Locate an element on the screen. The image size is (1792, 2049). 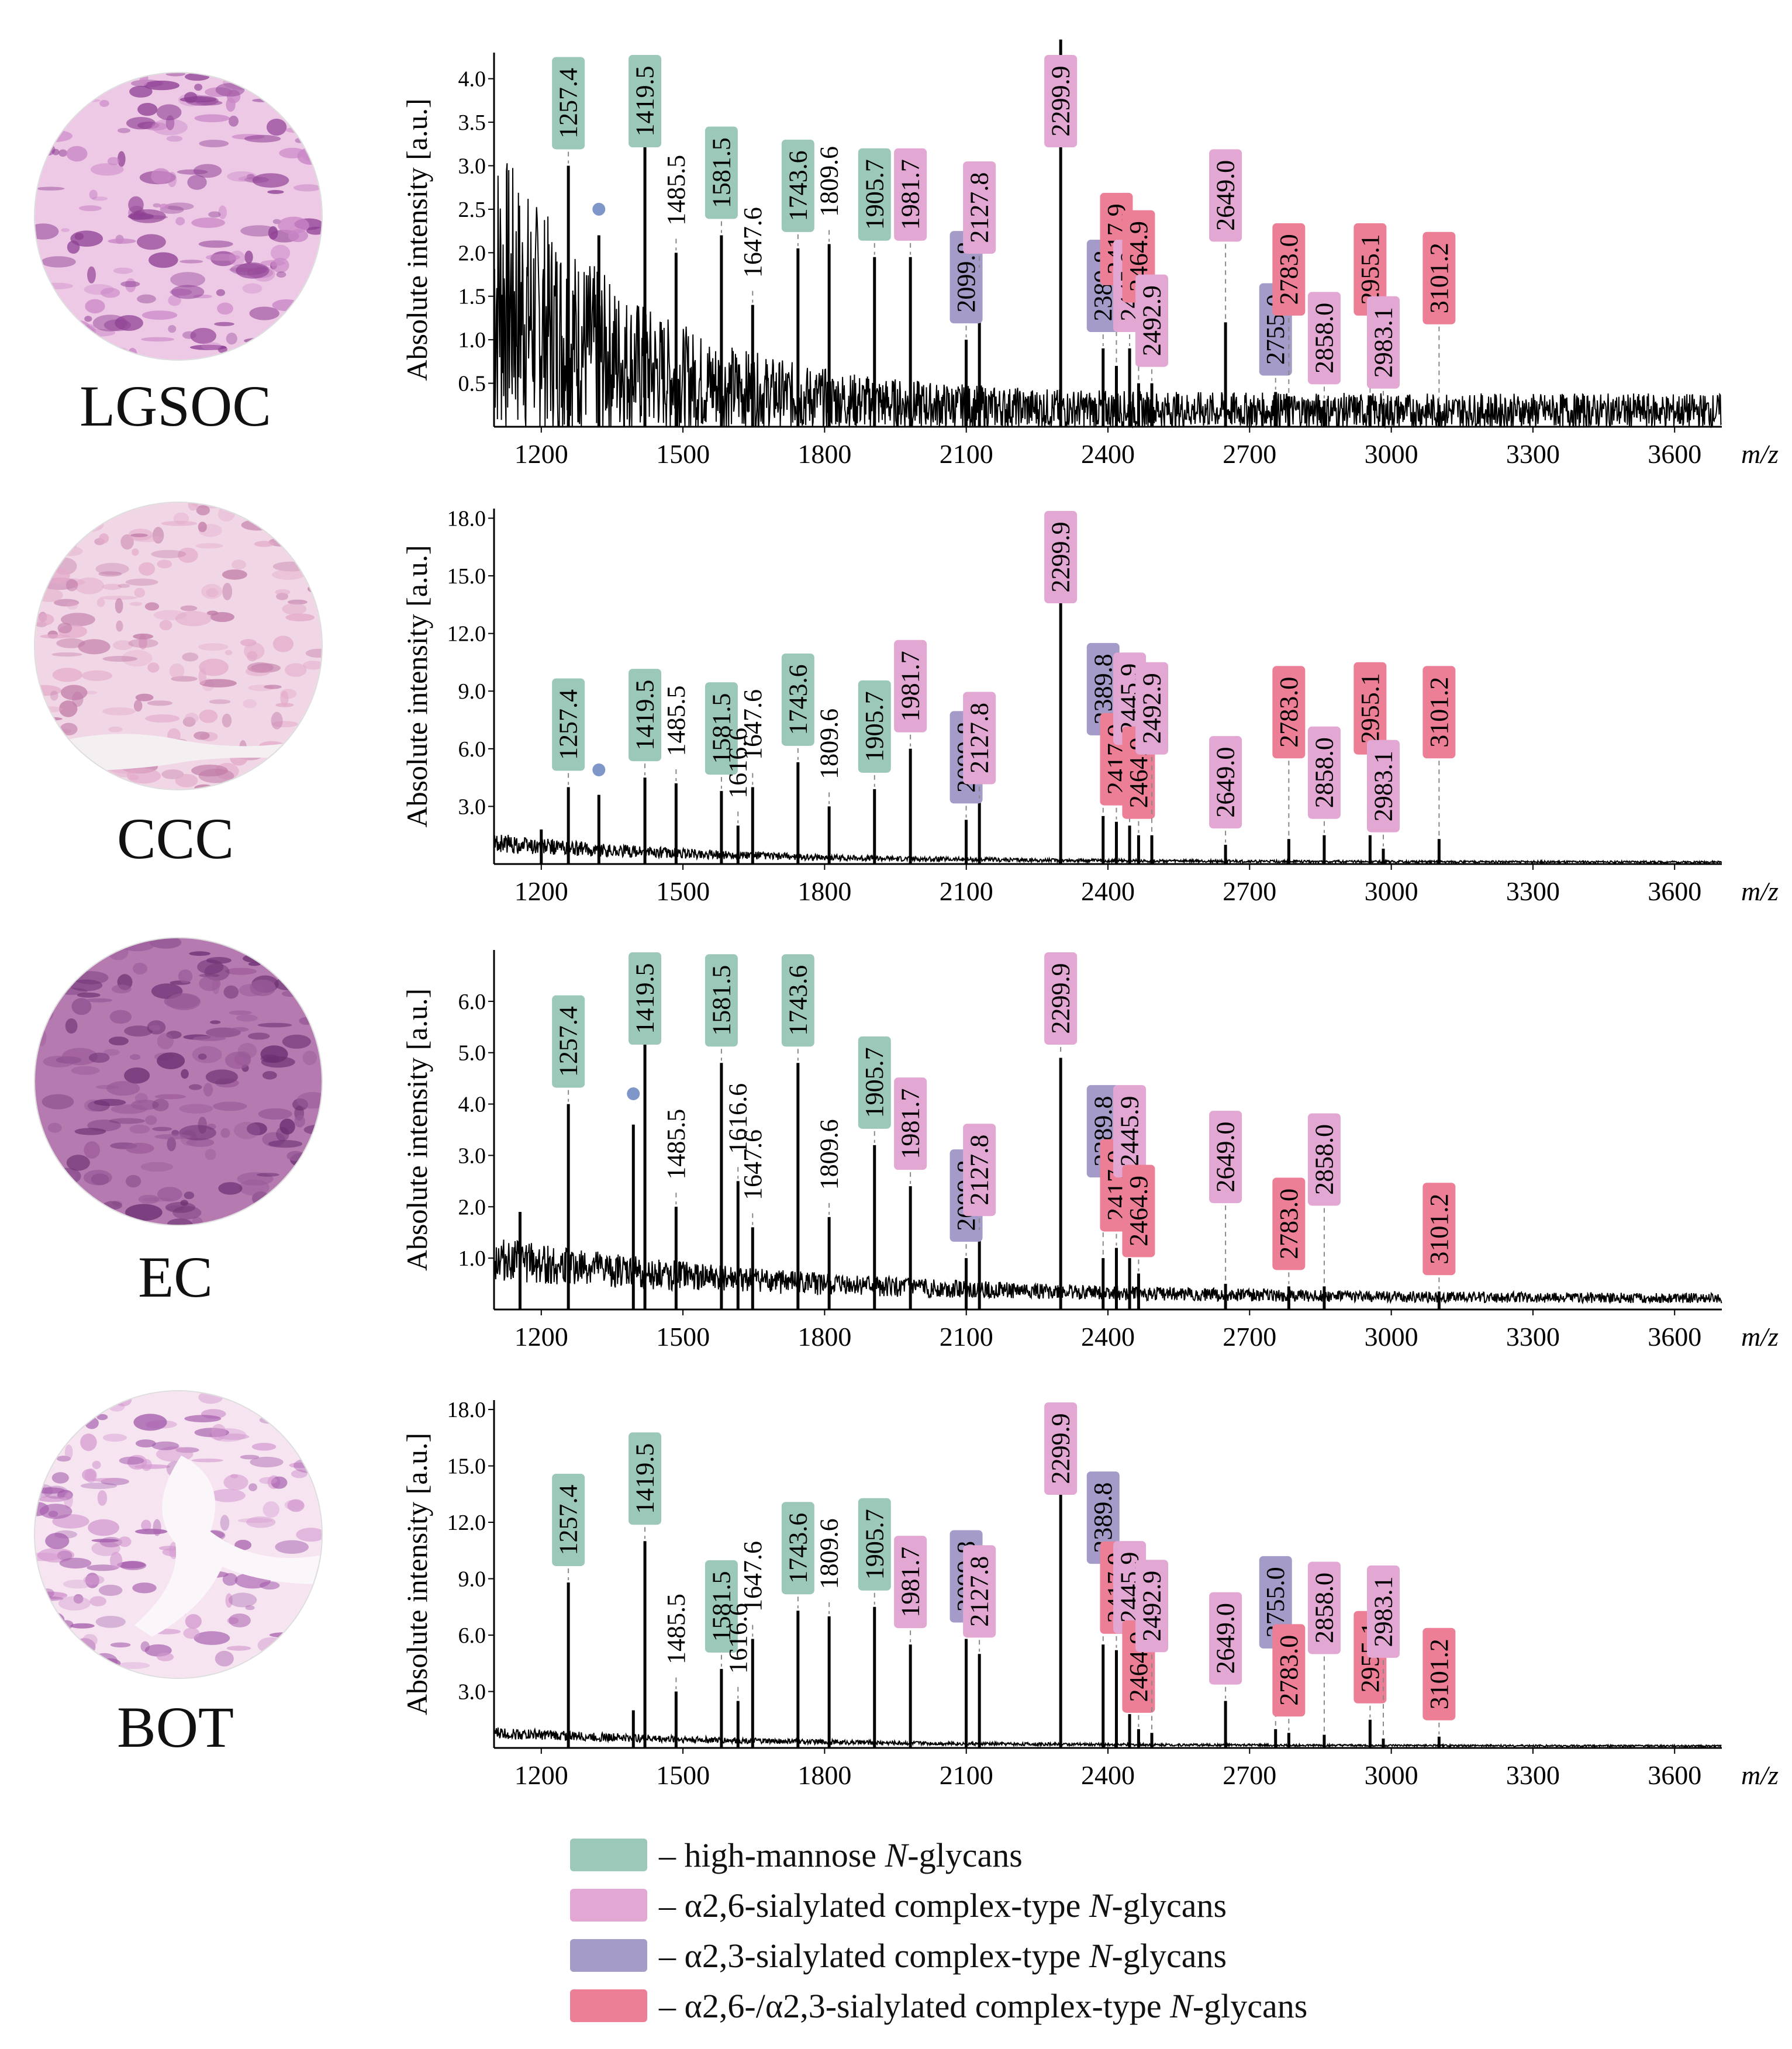
y-tick-label: 0.5 is located at coordinates (472, 384).